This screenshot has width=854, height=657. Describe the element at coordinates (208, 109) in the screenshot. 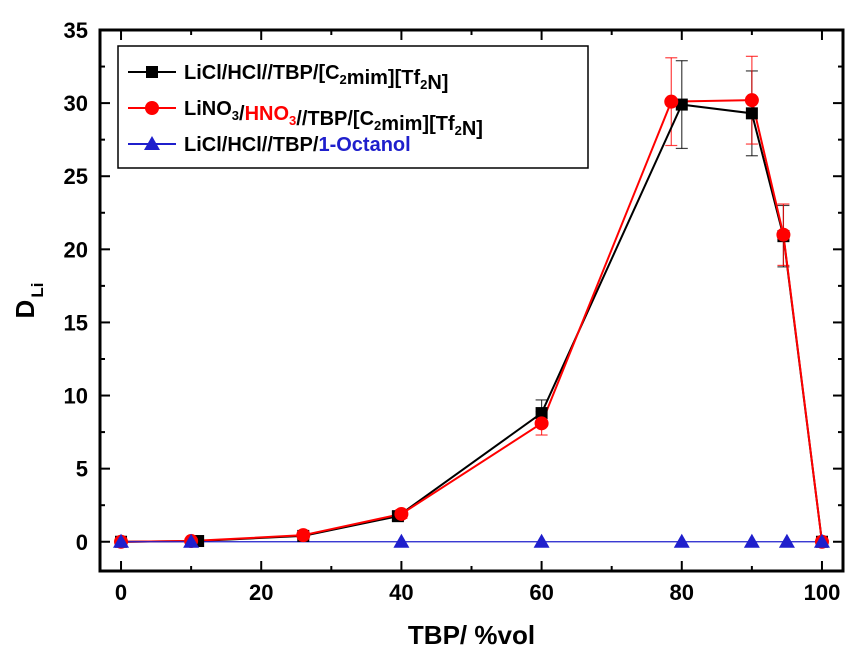

I see `legend-text-part: LiNO` at that location.